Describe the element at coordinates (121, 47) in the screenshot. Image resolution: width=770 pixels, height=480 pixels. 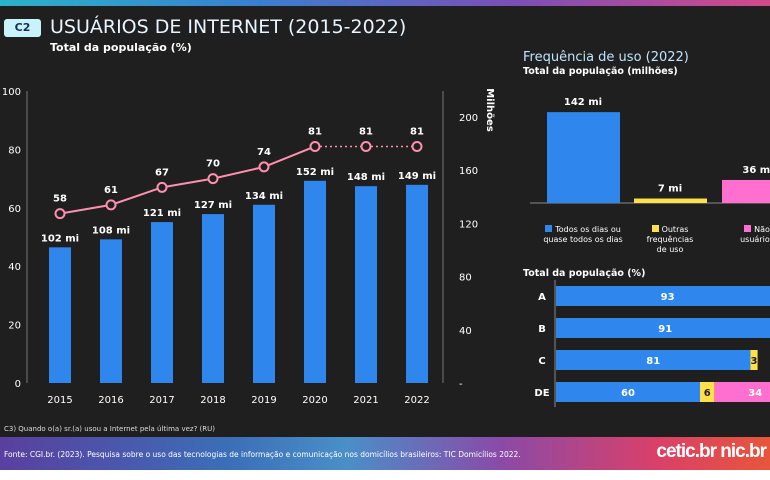
I see `page-subtitle: Total da população (%)` at that location.